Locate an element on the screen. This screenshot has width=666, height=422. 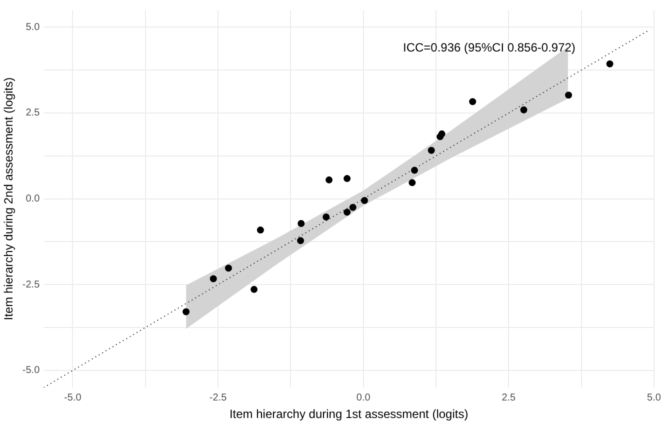
y-tick-label: -5.0 is located at coordinates (31, 370).